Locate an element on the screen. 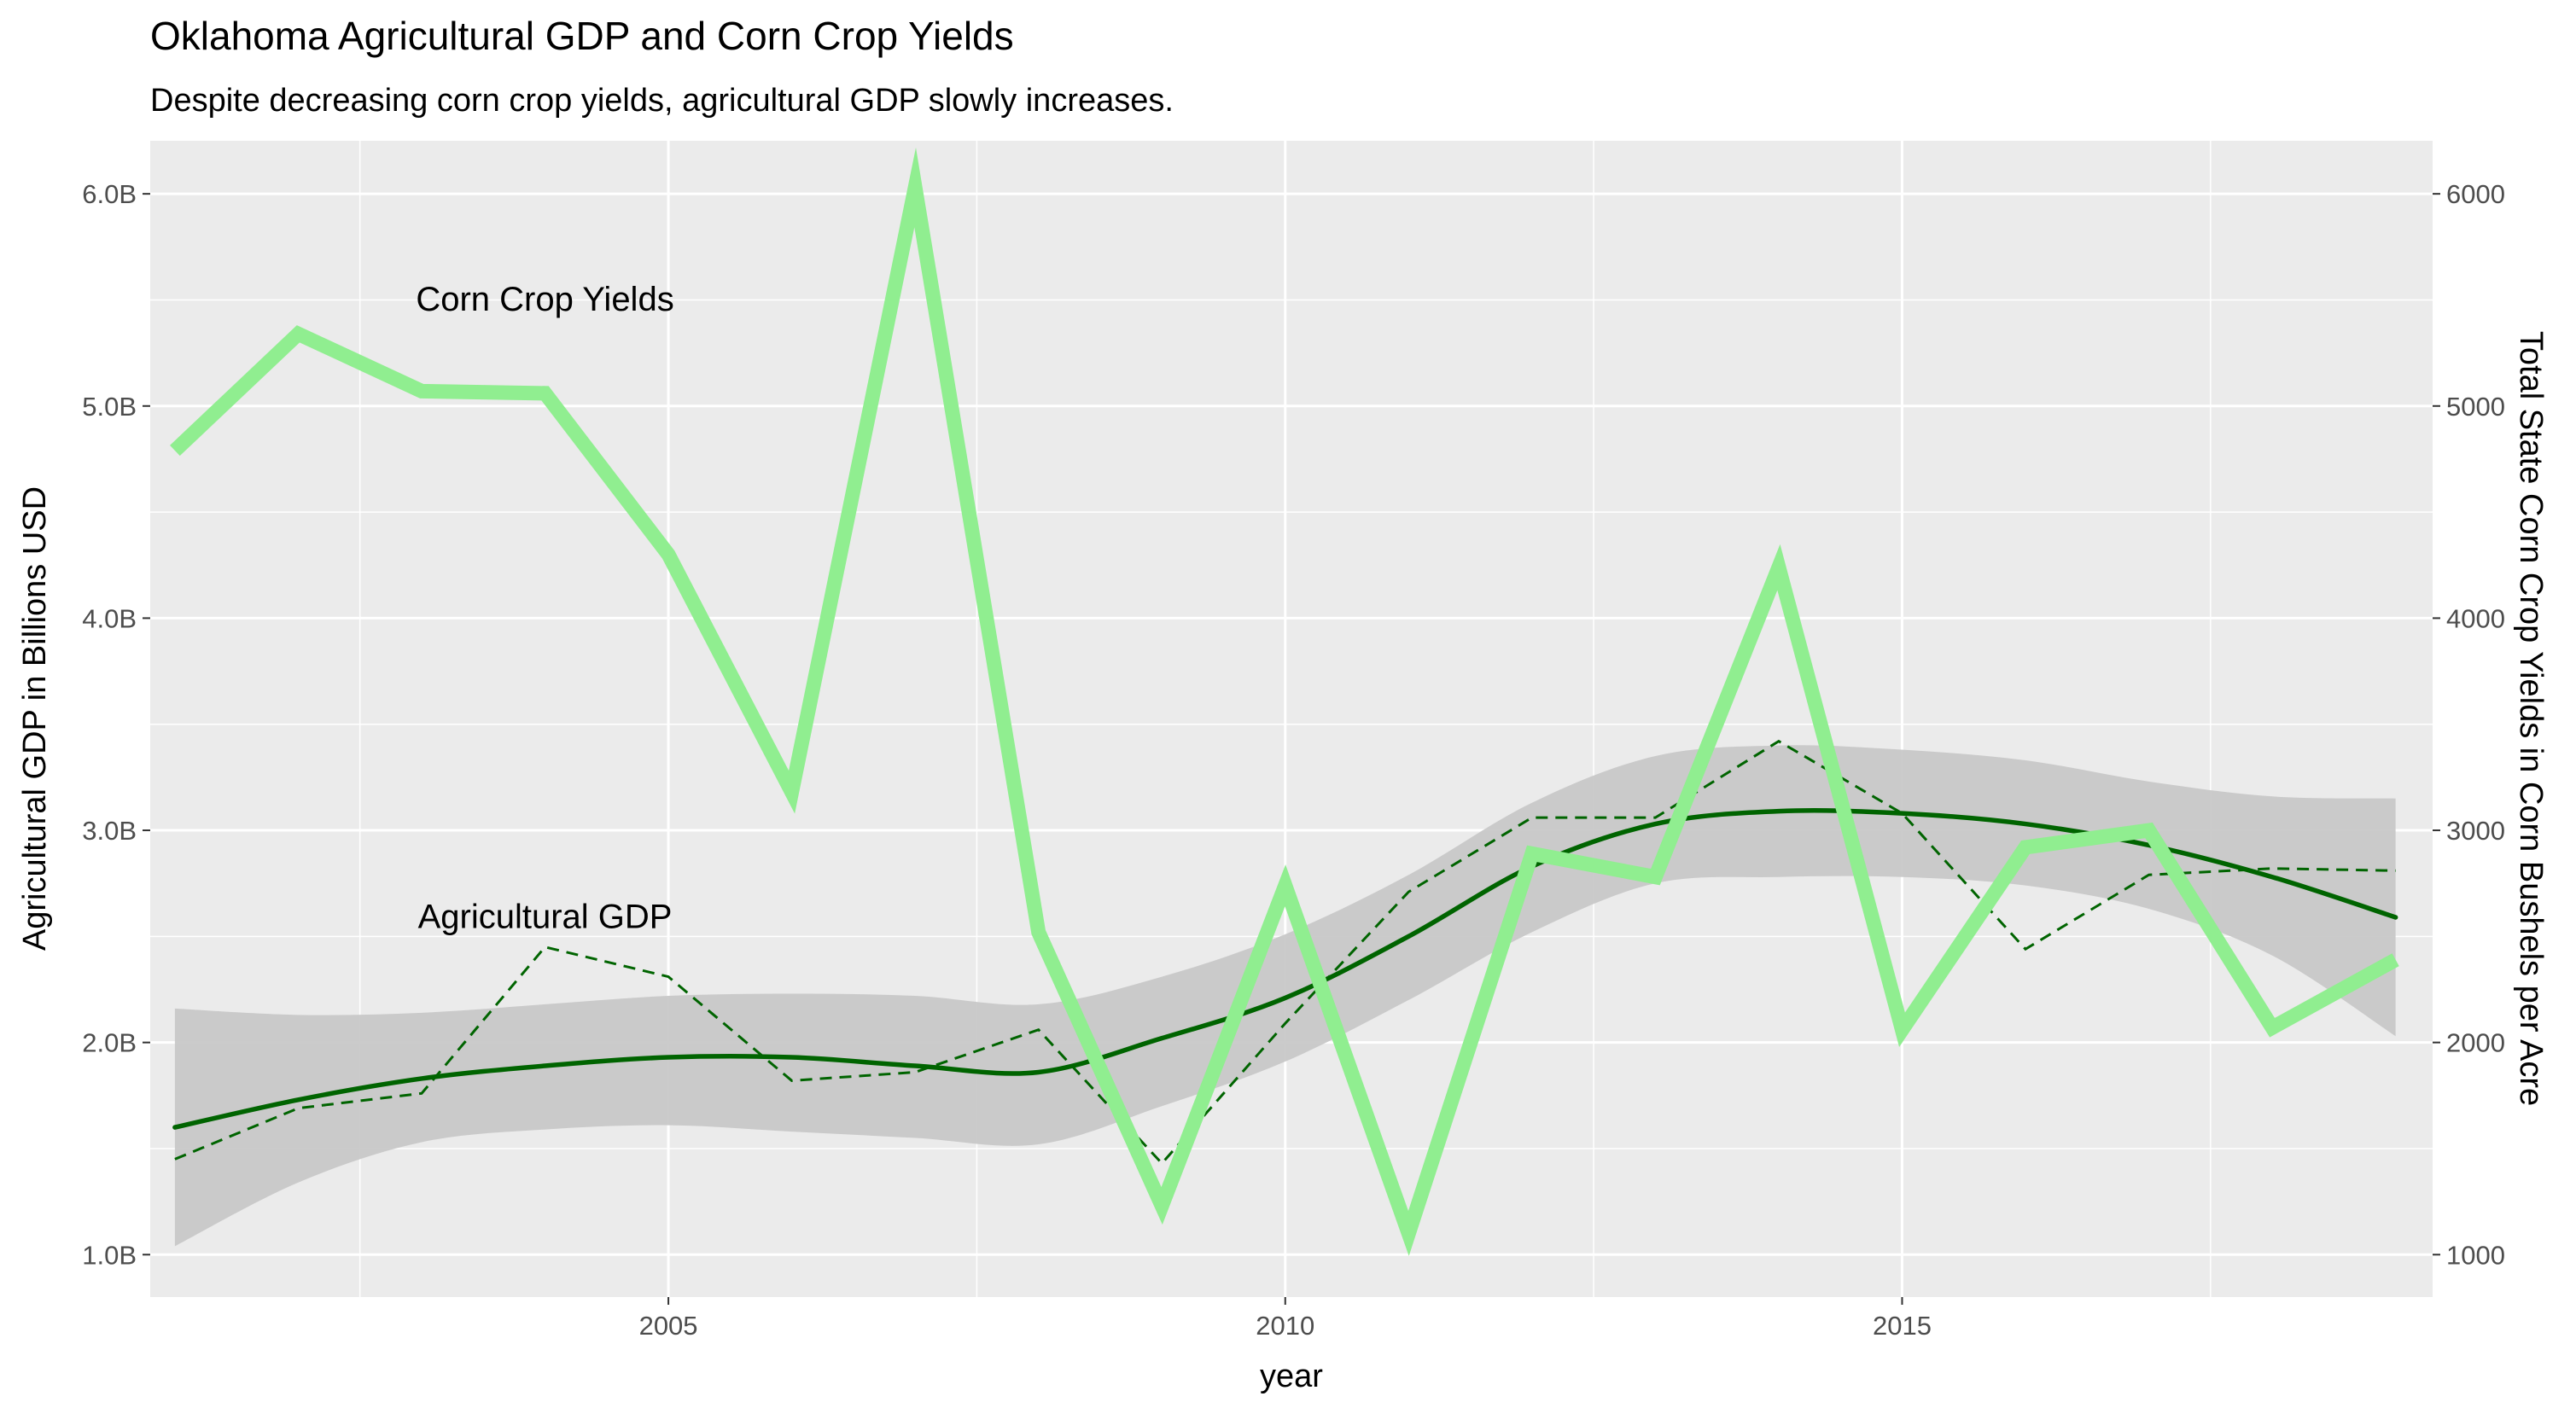 The width and height of the screenshot is (2576, 1408). x-axis-title: year is located at coordinates (1291, 1376).